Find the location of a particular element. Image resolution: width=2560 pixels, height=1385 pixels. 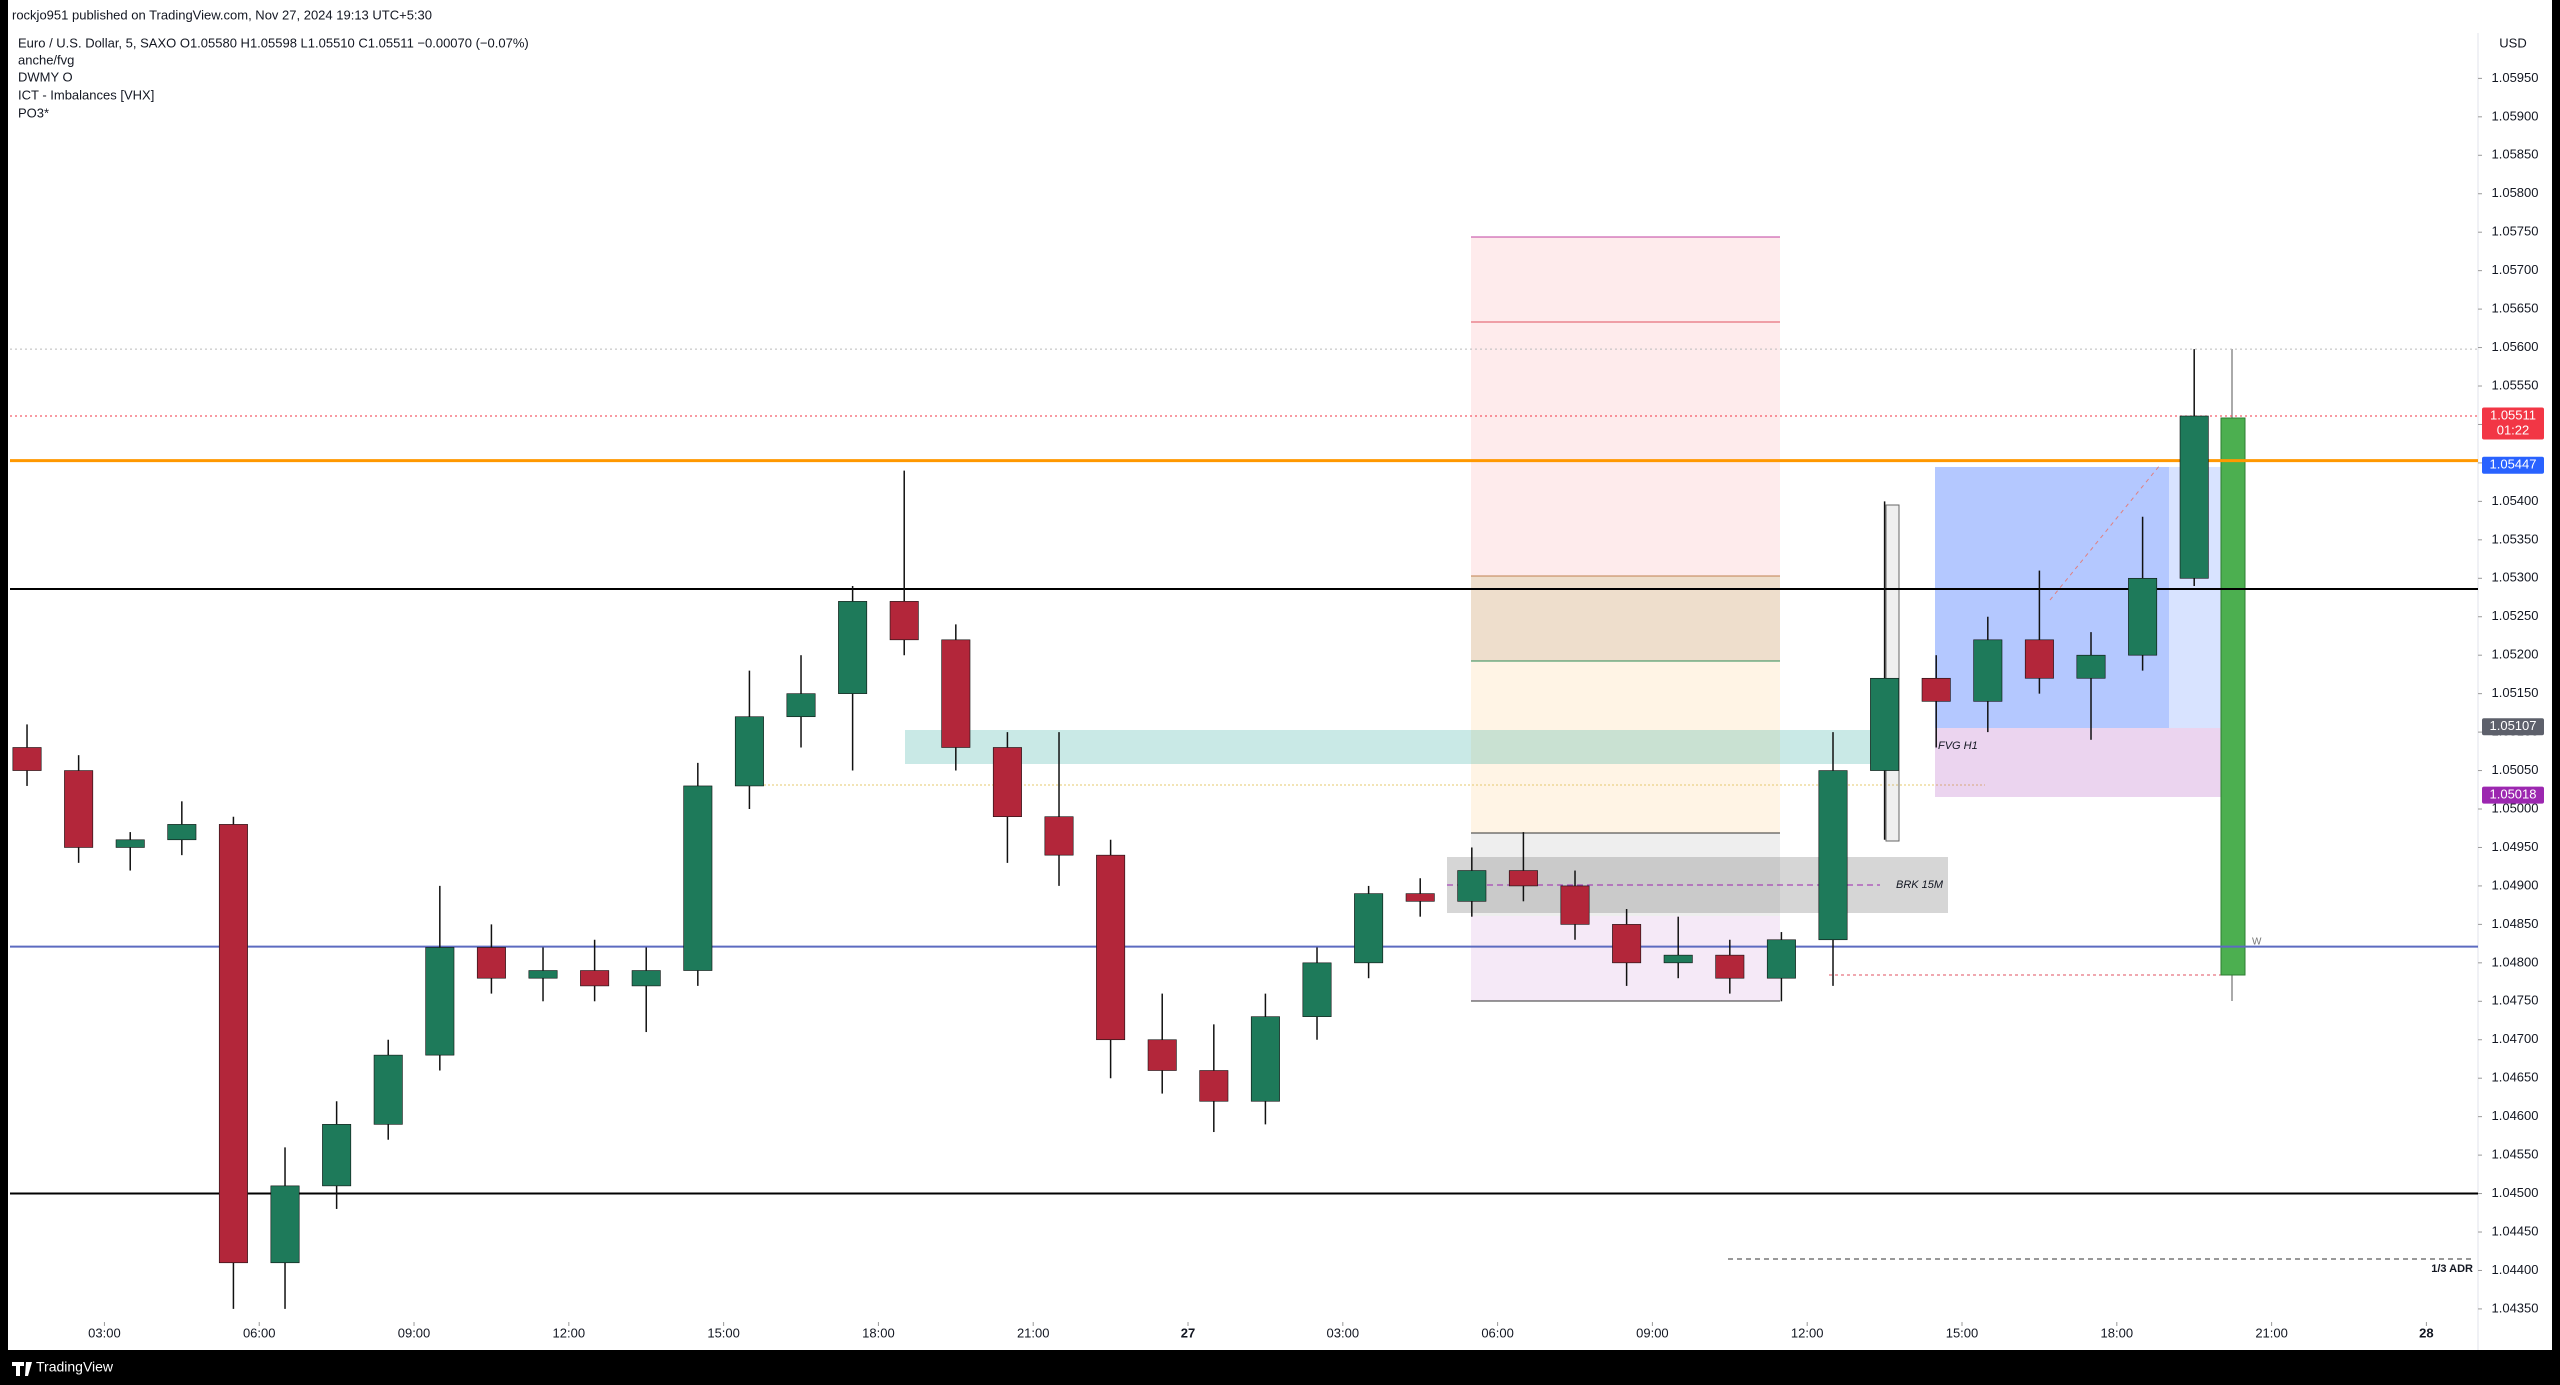

y-tick-label: 1.05600 is located at coordinates (2515, 346).